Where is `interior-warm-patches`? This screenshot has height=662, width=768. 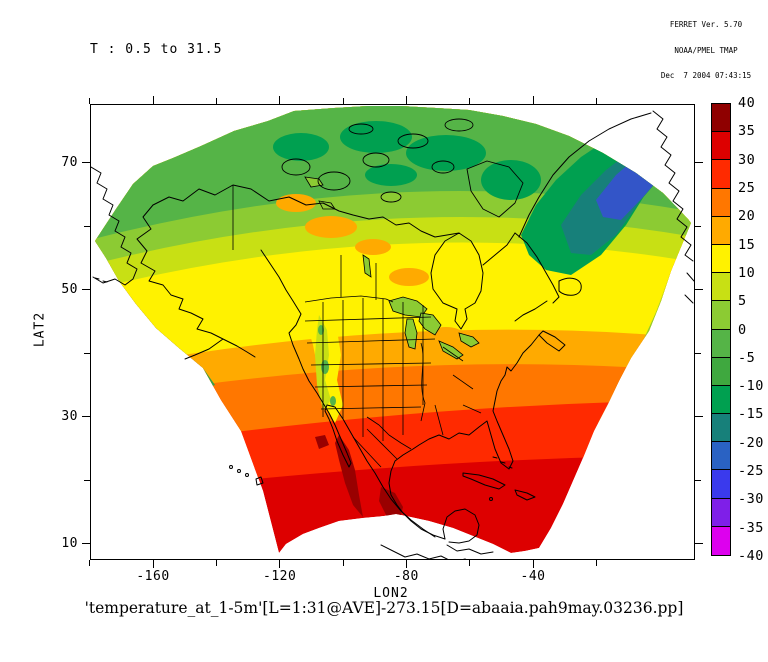
interior-warm-patches is located at coordinates (370, 268).